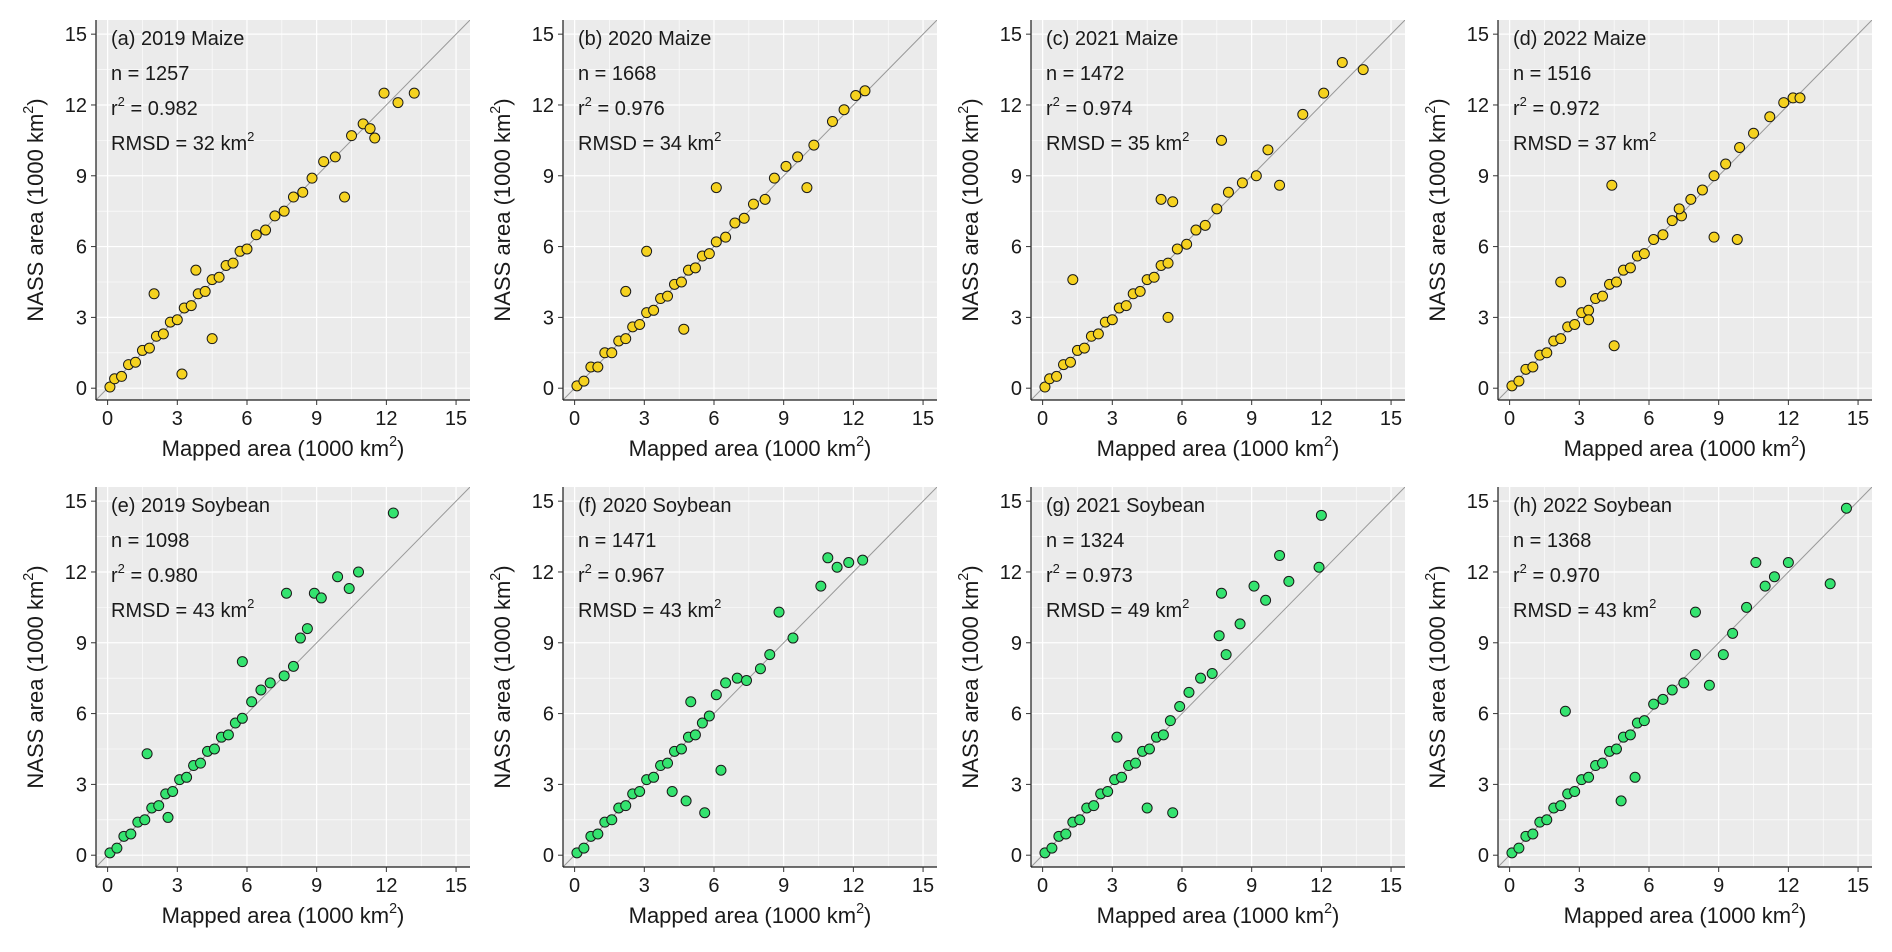  Describe the element at coordinates (1606, 144) in the screenshot. I see `stat-rmsd-value: 37` at that location.